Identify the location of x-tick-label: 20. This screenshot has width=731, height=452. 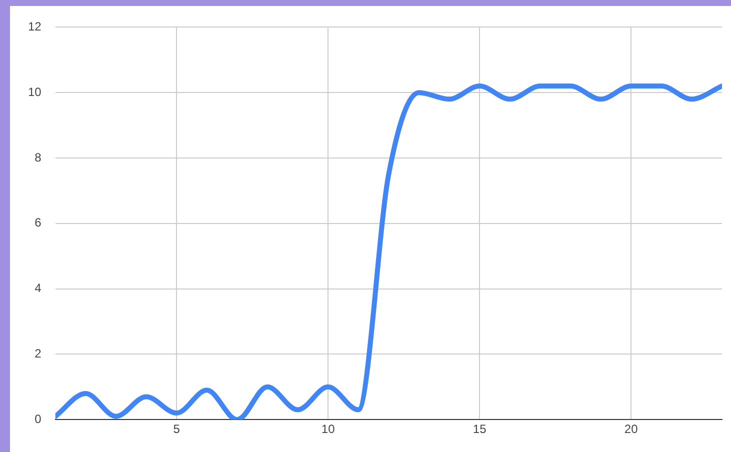
(631, 429).